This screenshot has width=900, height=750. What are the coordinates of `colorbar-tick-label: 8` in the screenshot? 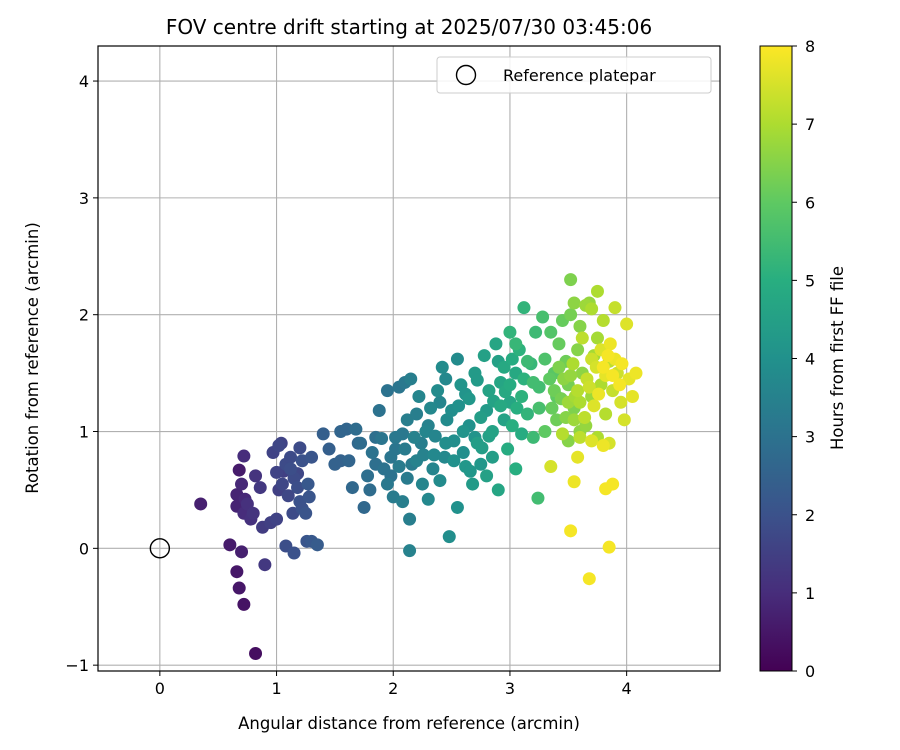 It's located at (810, 46).